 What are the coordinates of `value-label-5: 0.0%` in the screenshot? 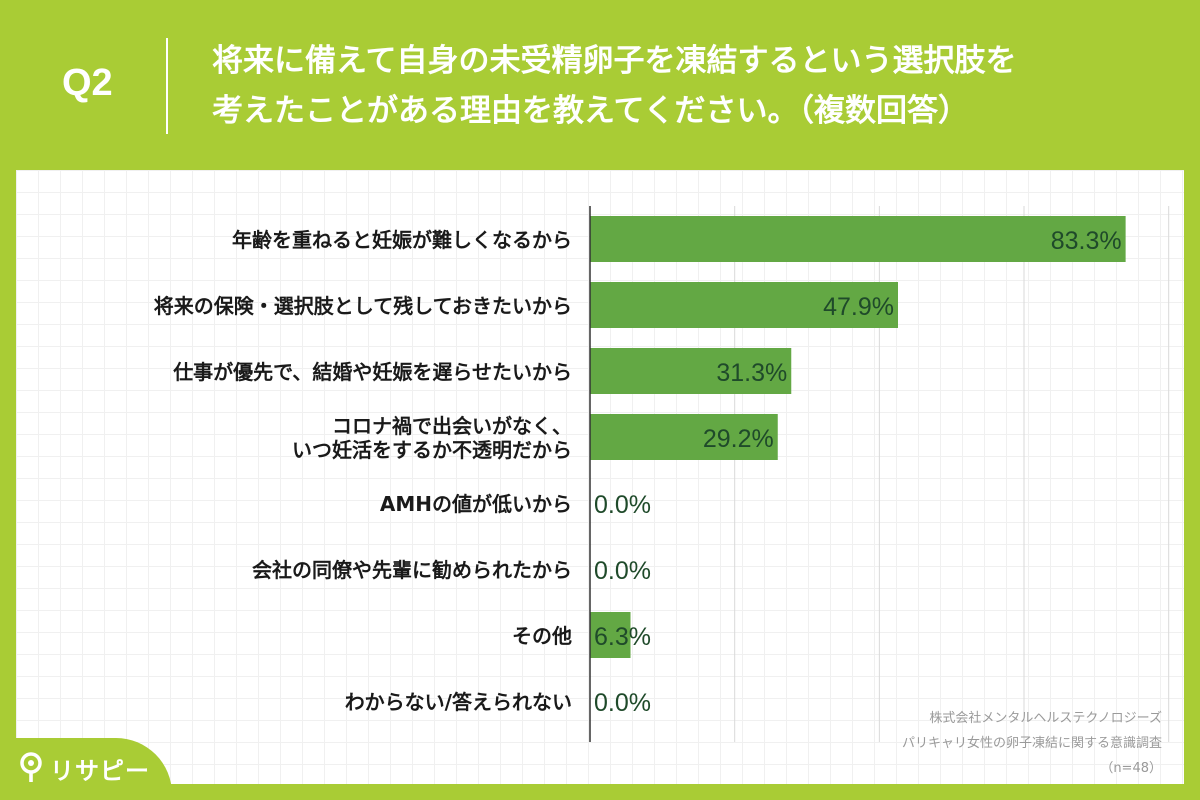 It's located at (622, 505).